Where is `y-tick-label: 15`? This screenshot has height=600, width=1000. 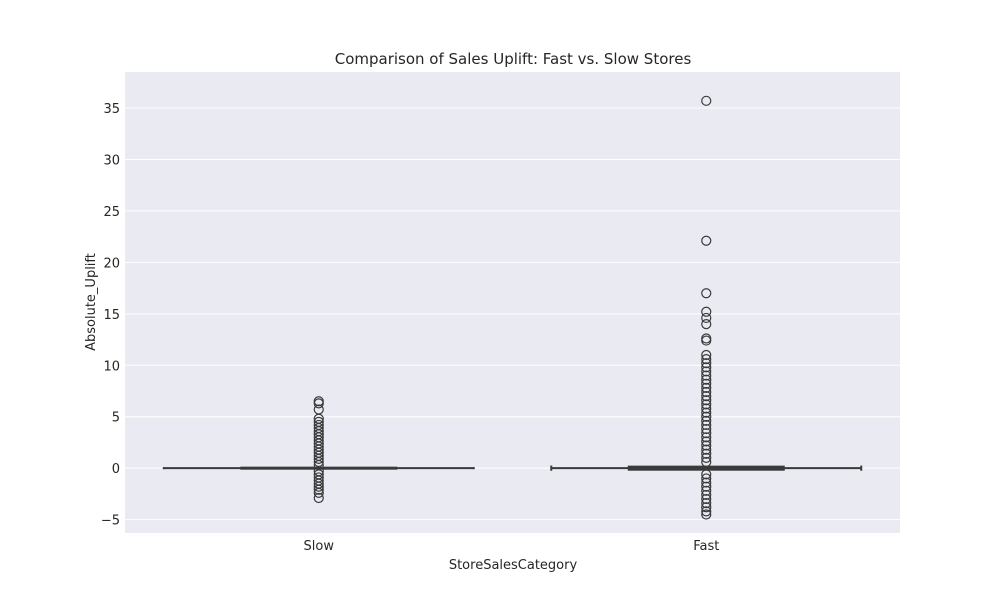
y-tick-label: 15 is located at coordinates (111, 315).